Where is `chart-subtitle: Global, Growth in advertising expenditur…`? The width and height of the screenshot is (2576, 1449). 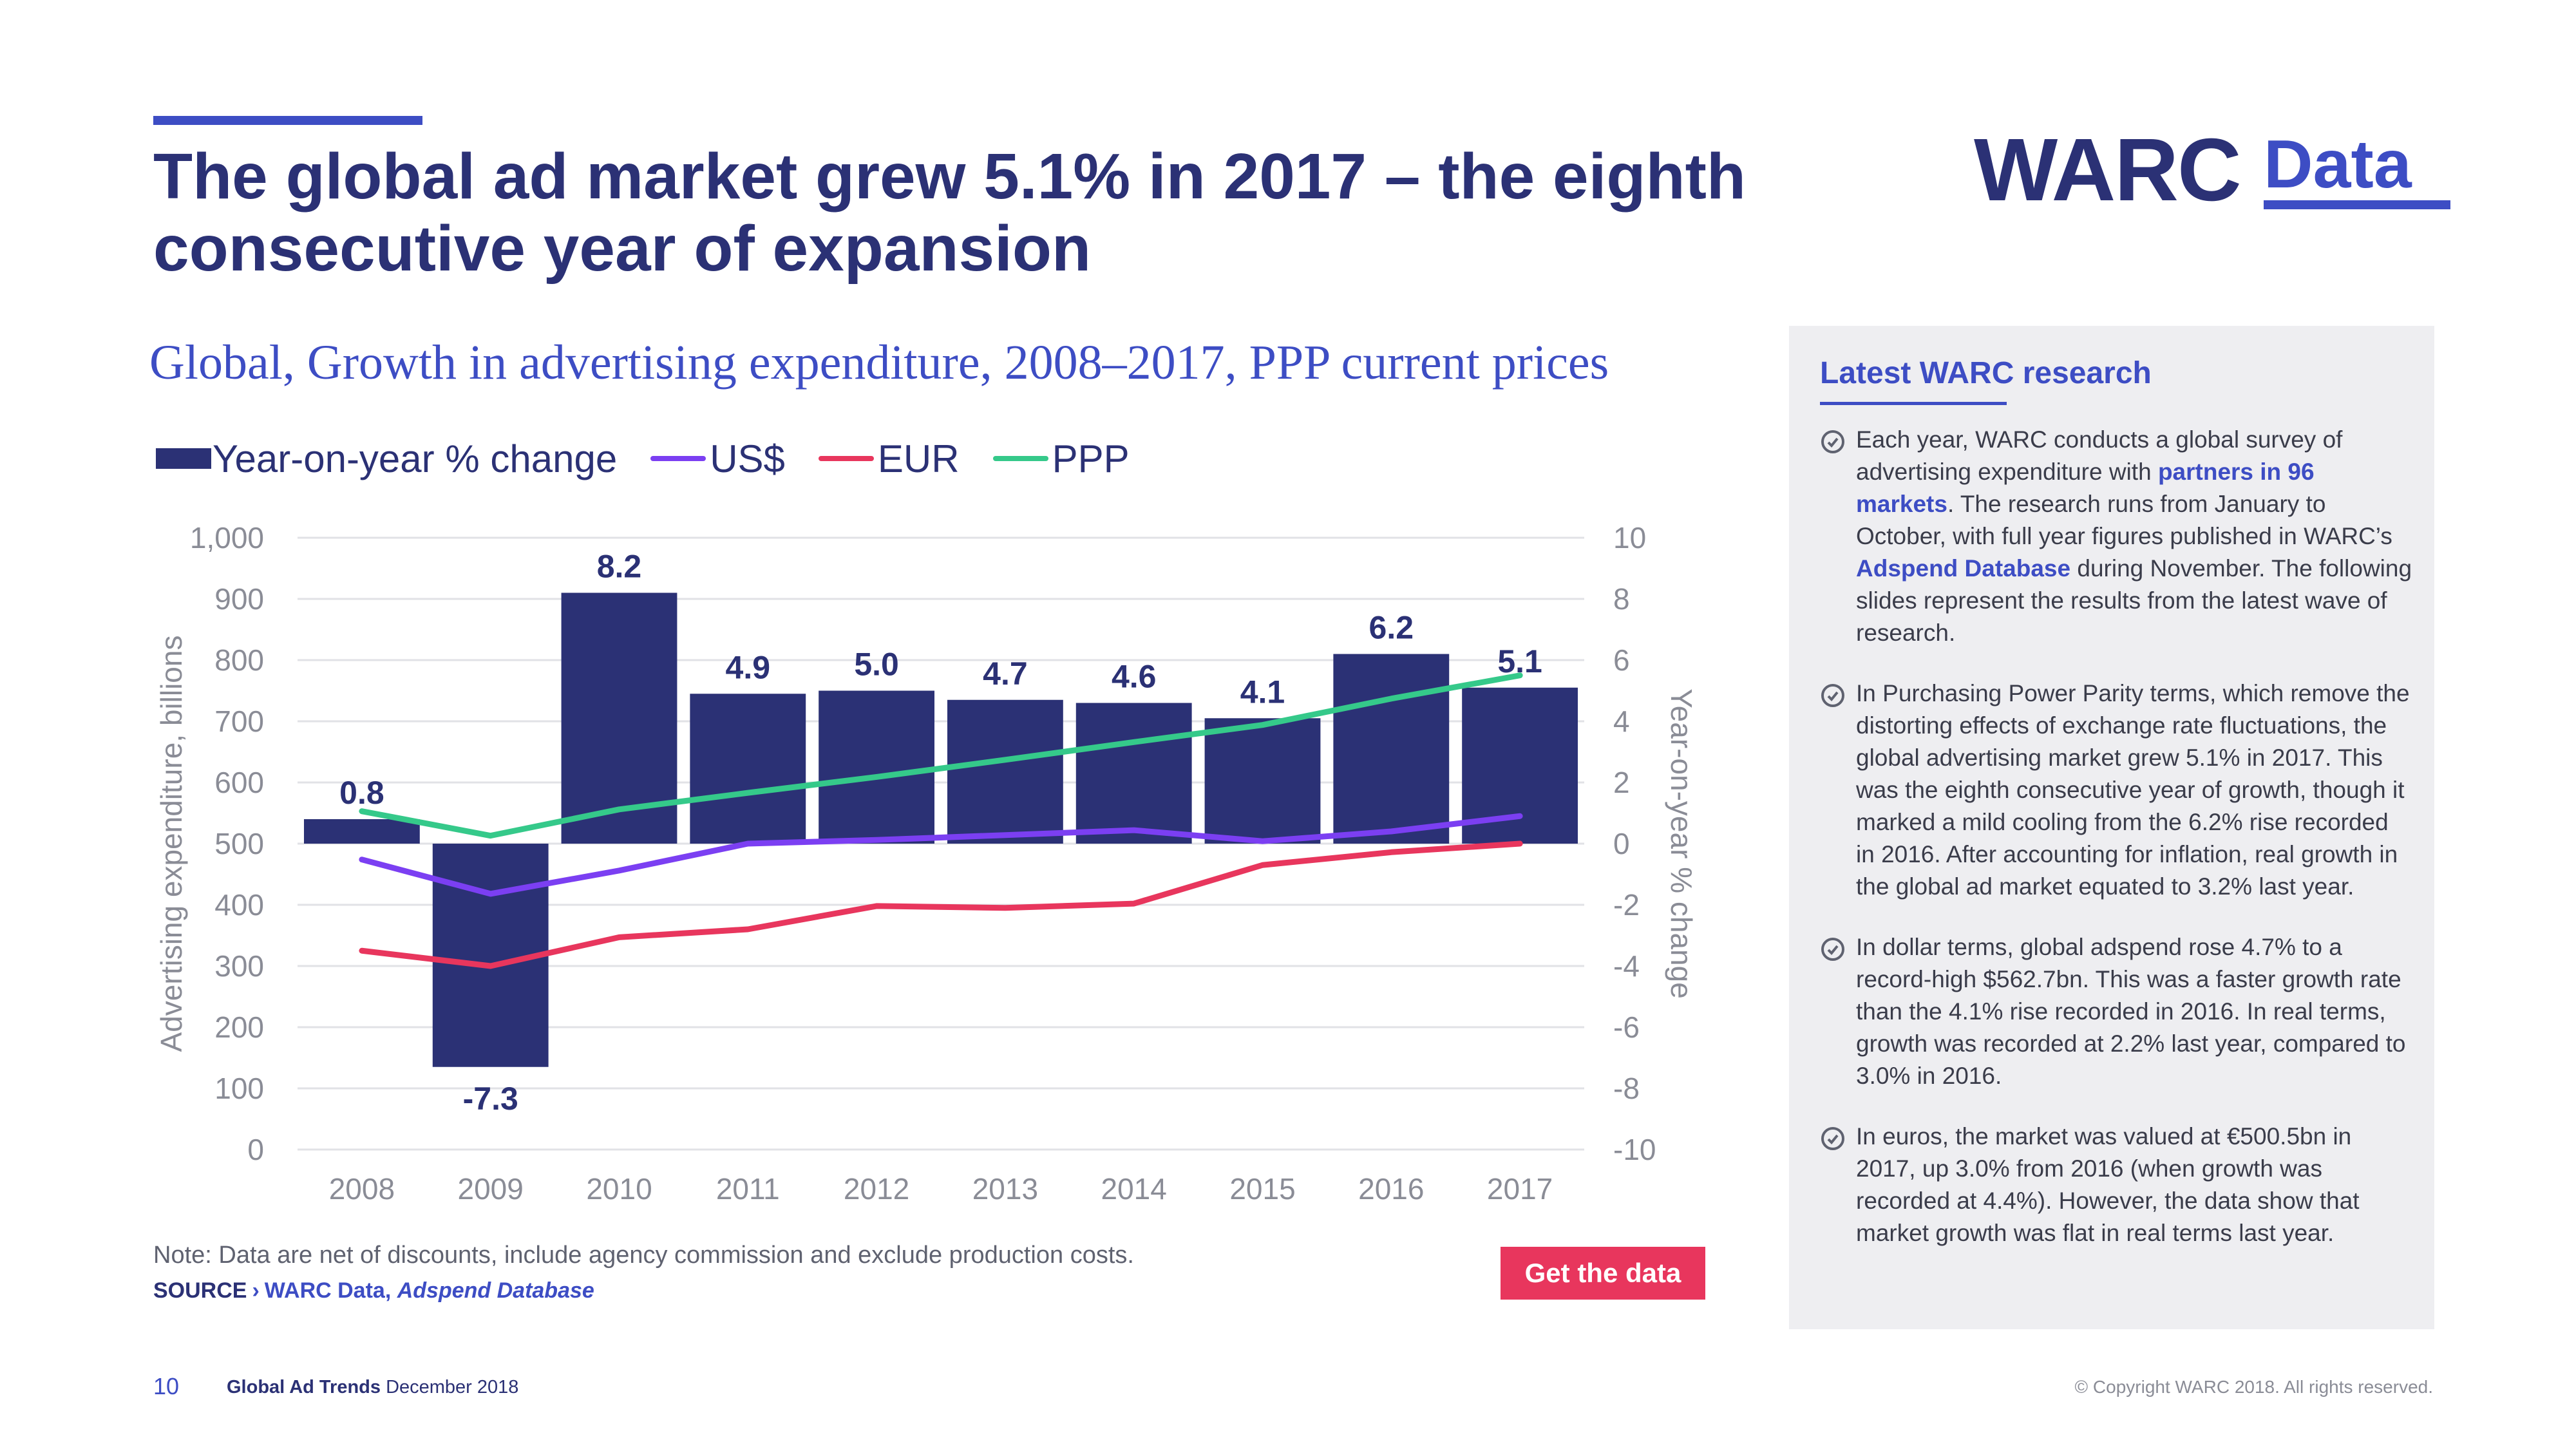
chart-subtitle: Global, Growth in advertising expenditur… is located at coordinates (879, 363).